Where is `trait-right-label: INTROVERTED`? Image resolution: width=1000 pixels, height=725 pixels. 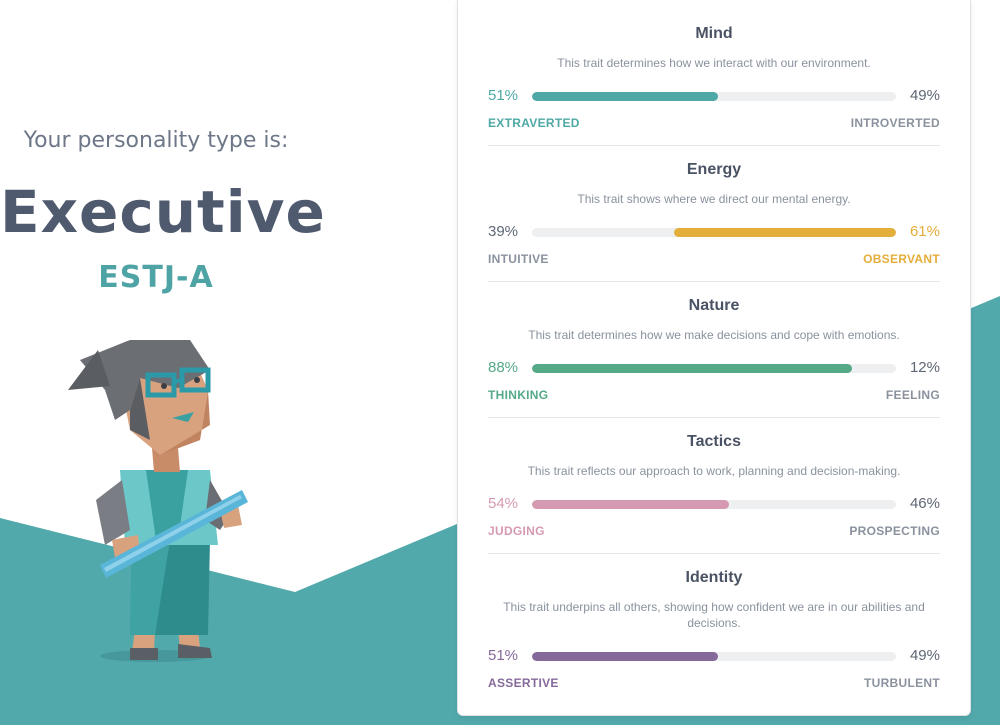
trait-right-label: INTROVERTED is located at coordinates (895, 123).